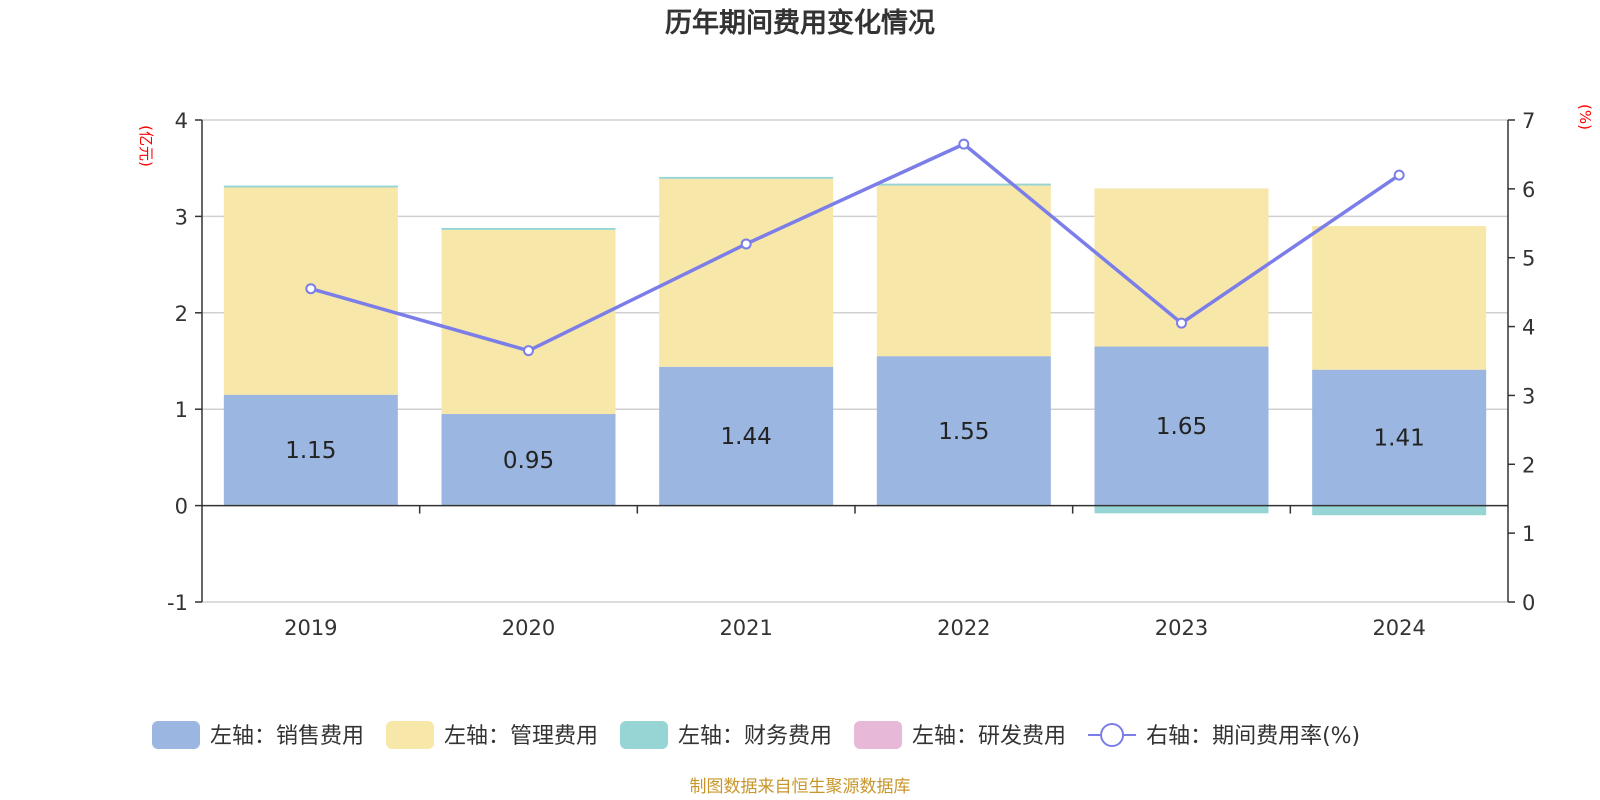 This screenshot has height=800, width=1600. Describe the element at coordinates (181, 121) in the screenshot. I see `left-tick-label: 4` at that location.